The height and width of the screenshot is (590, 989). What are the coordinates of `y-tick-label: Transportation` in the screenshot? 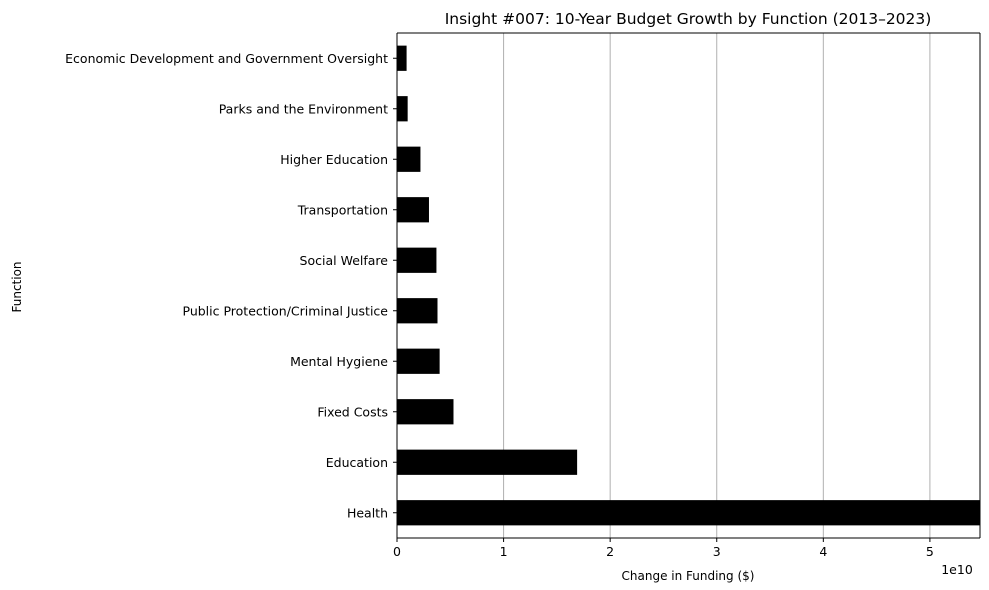 It's located at (342, 209).